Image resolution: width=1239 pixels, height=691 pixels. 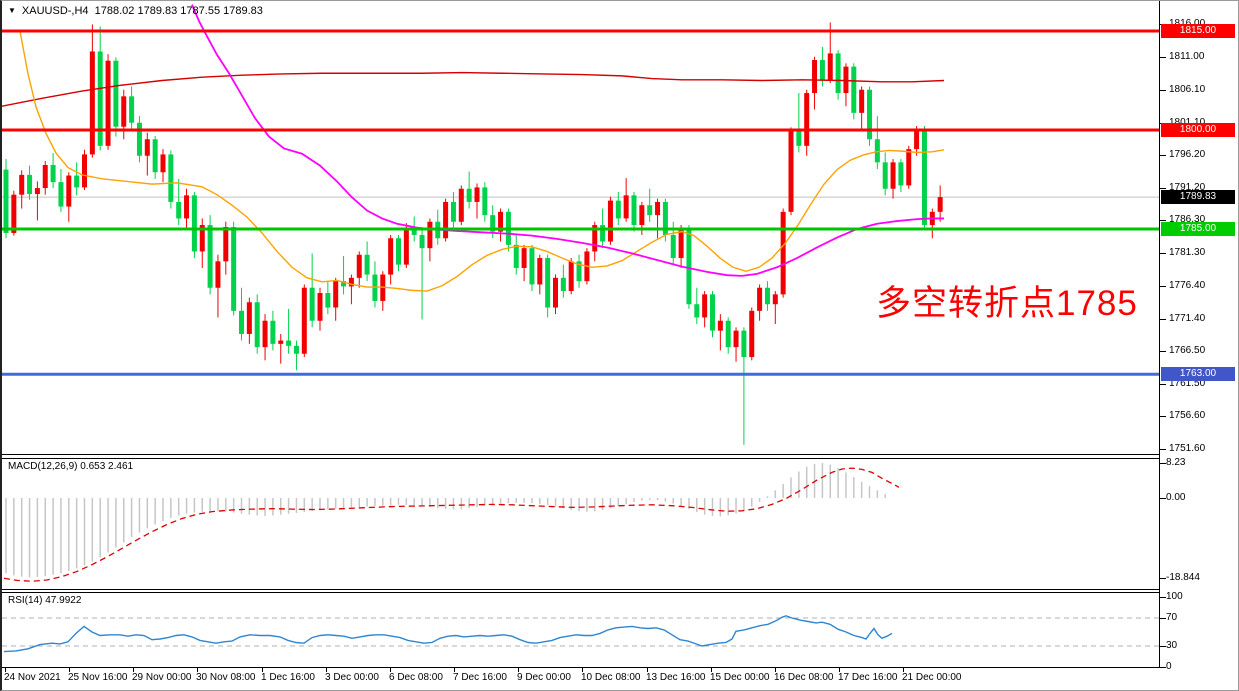 What do you see at coordinates (676, 677) in the screenshot?
I see `time-label: 13 Dec 16:00` at bounding box center [676, 677].